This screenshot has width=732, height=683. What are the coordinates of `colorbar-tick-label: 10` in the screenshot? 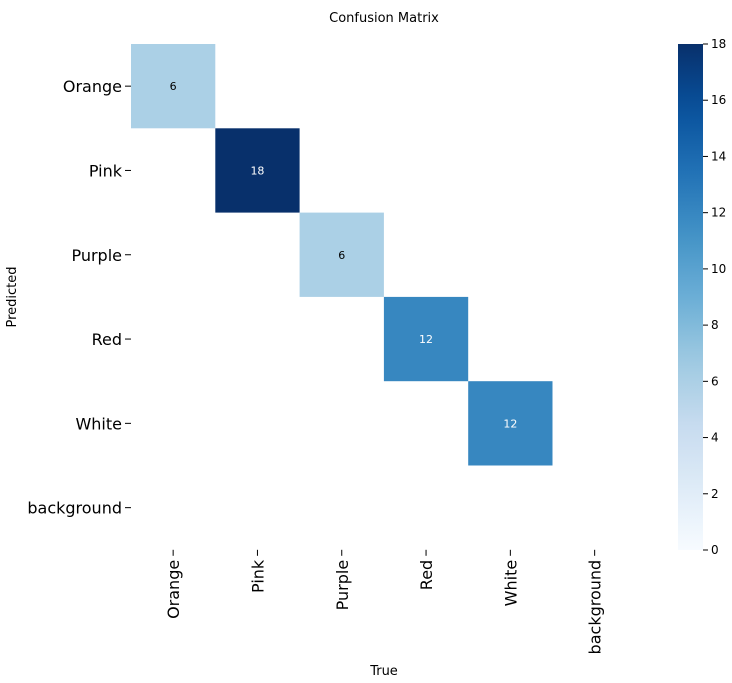 It's located at (718, 269).